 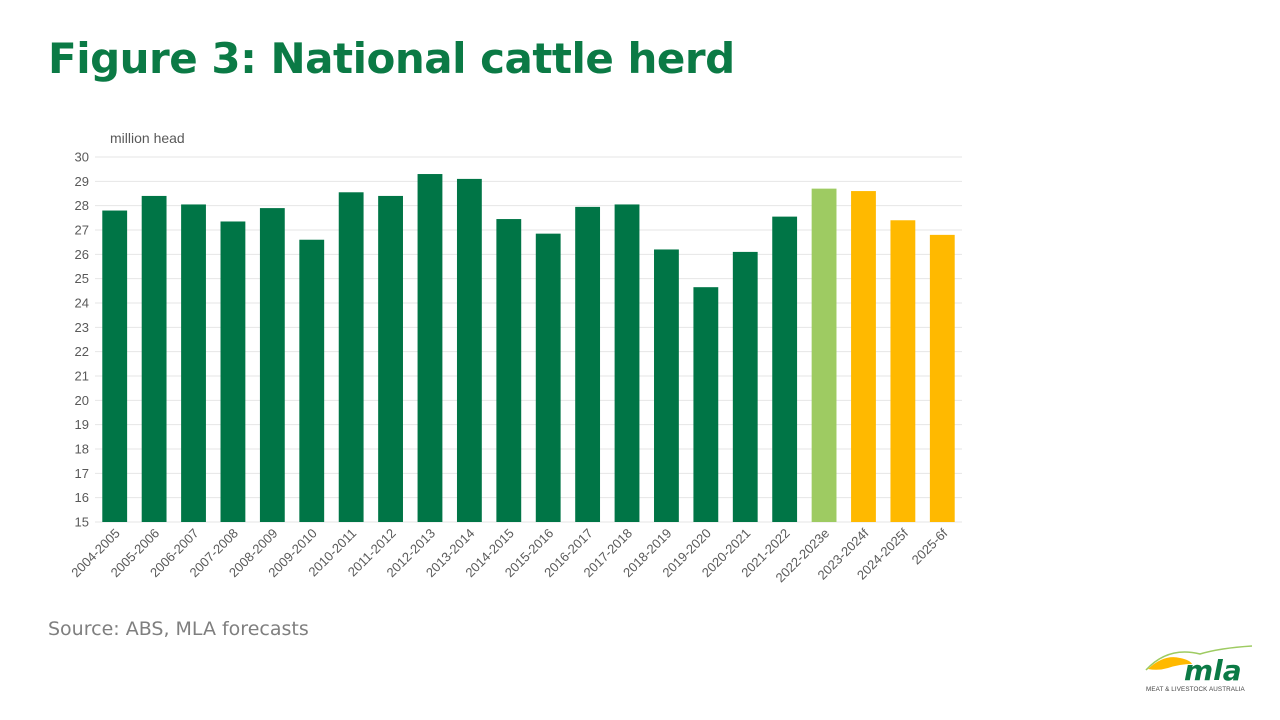 I want to click on y-tick-label: 23, so click(x=82, y=327).